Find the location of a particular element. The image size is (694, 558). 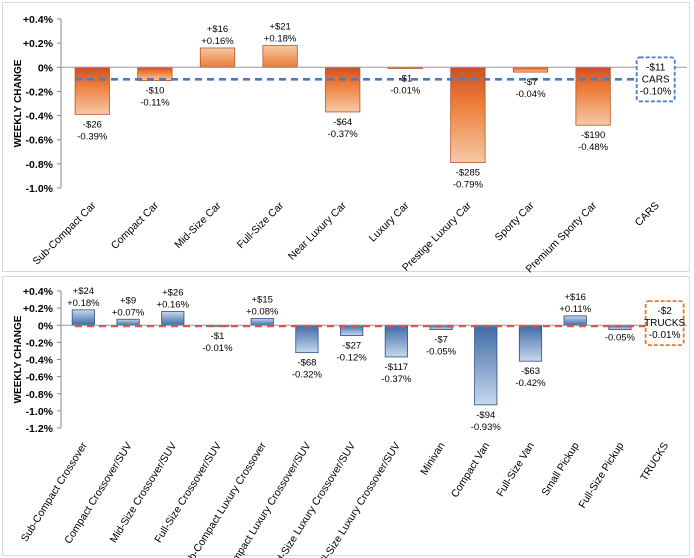

data-label-pct: +0.16% is located at coordinates (173, 305).